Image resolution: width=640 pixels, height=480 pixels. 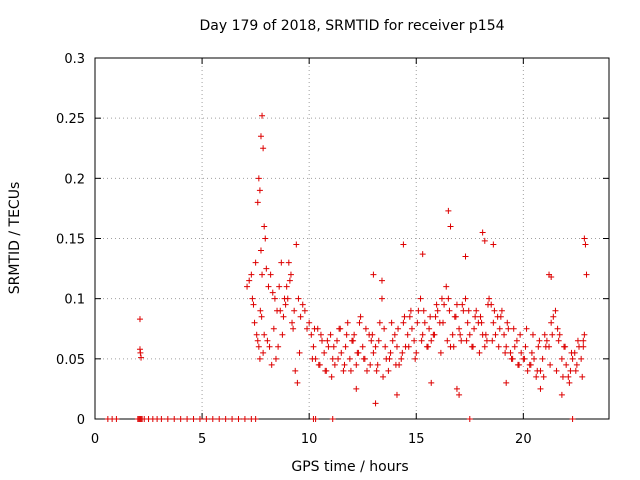 I want to click on y-tick-label: 0.25, so click(x=70, y=119).